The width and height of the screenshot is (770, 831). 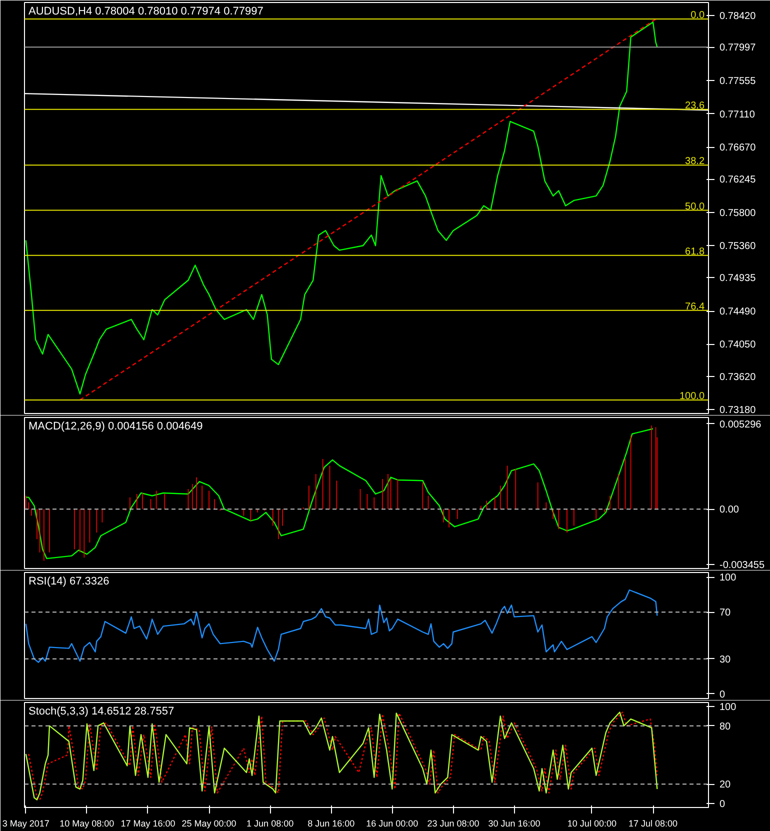 I want to click on y-tick-label: 0.78420, so click(x=738, y=16).